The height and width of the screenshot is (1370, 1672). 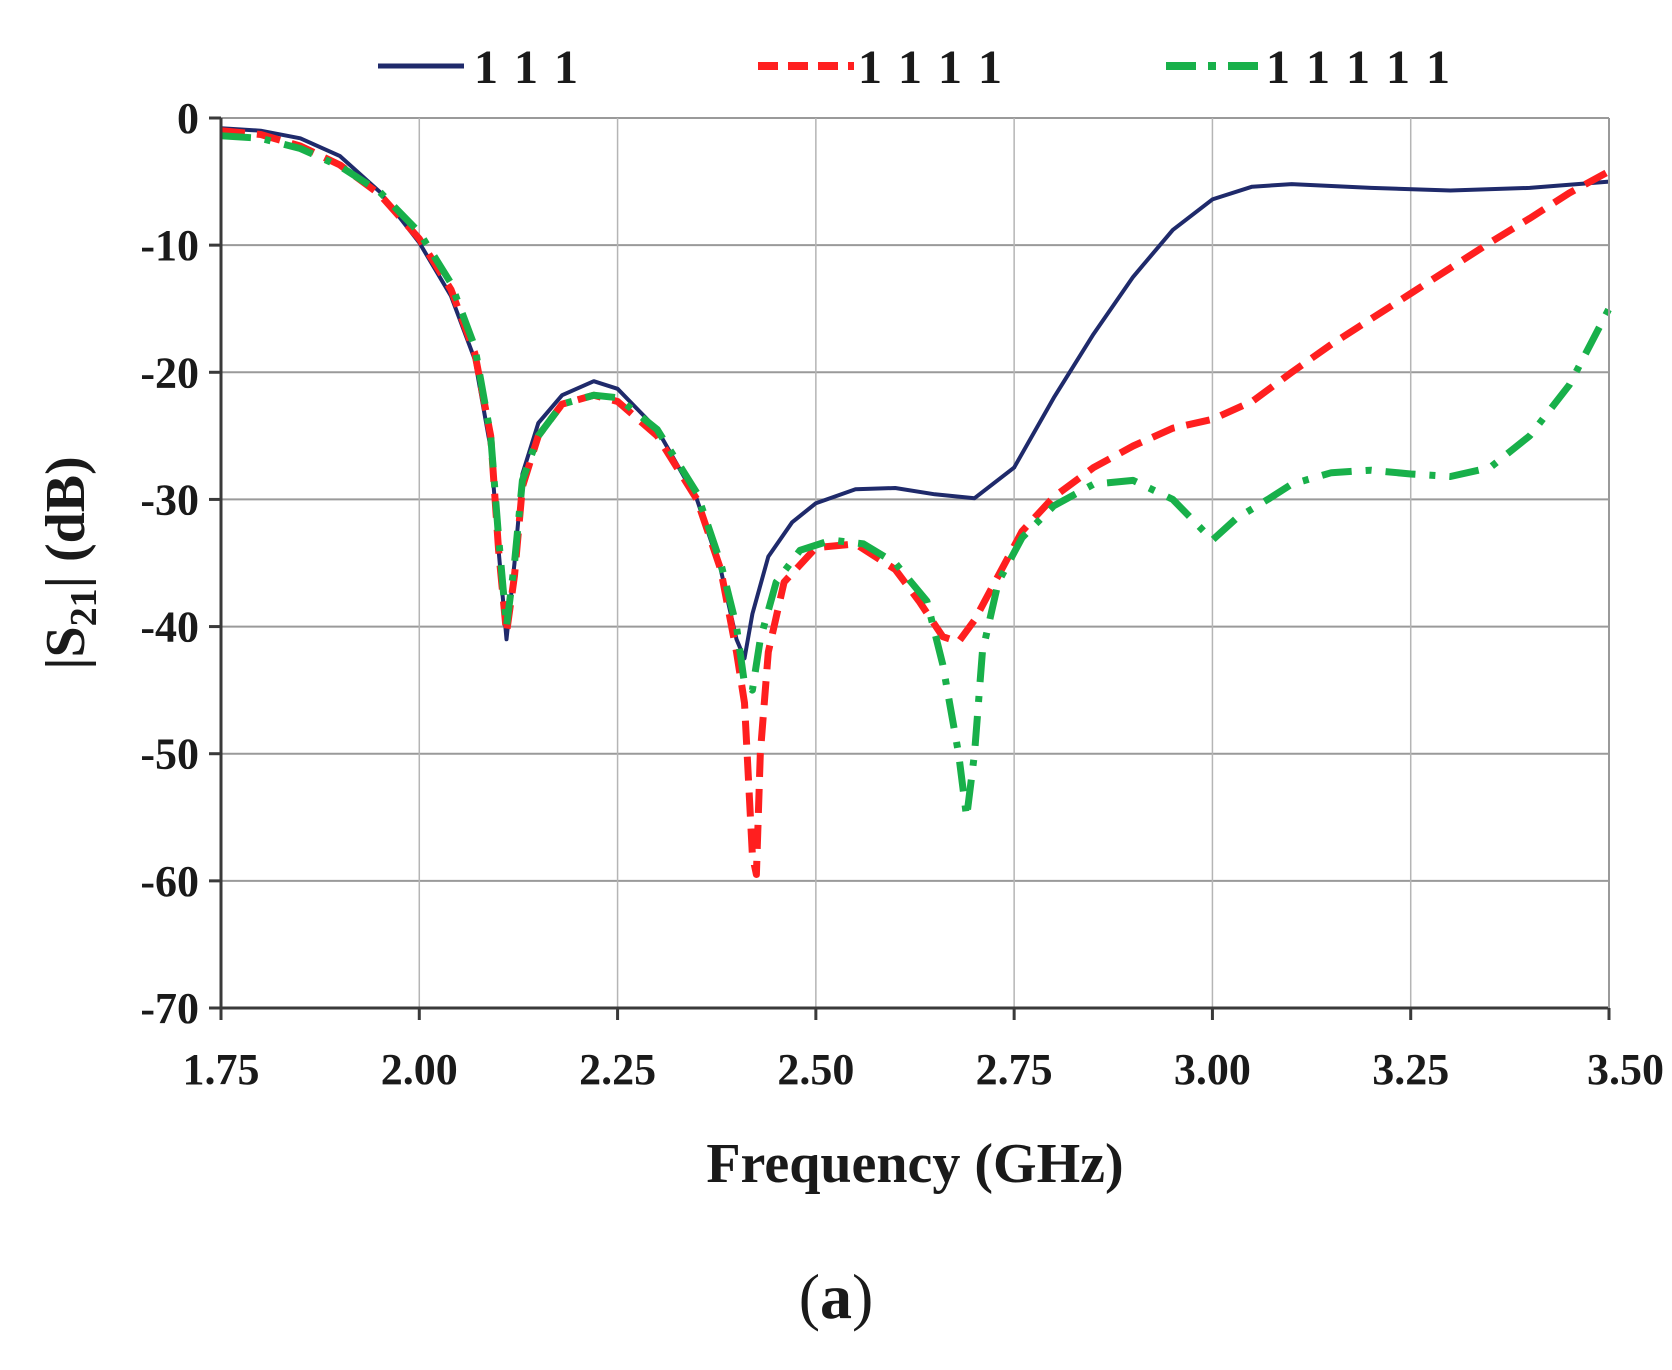 What do you see at coordinates (924, 1069) in the screenshot?
I see `x-tick-labels: 1.75 2.00 2.25 2.50 2.75 3.00 3.25 3.50` at bounding box center [924, 1069].